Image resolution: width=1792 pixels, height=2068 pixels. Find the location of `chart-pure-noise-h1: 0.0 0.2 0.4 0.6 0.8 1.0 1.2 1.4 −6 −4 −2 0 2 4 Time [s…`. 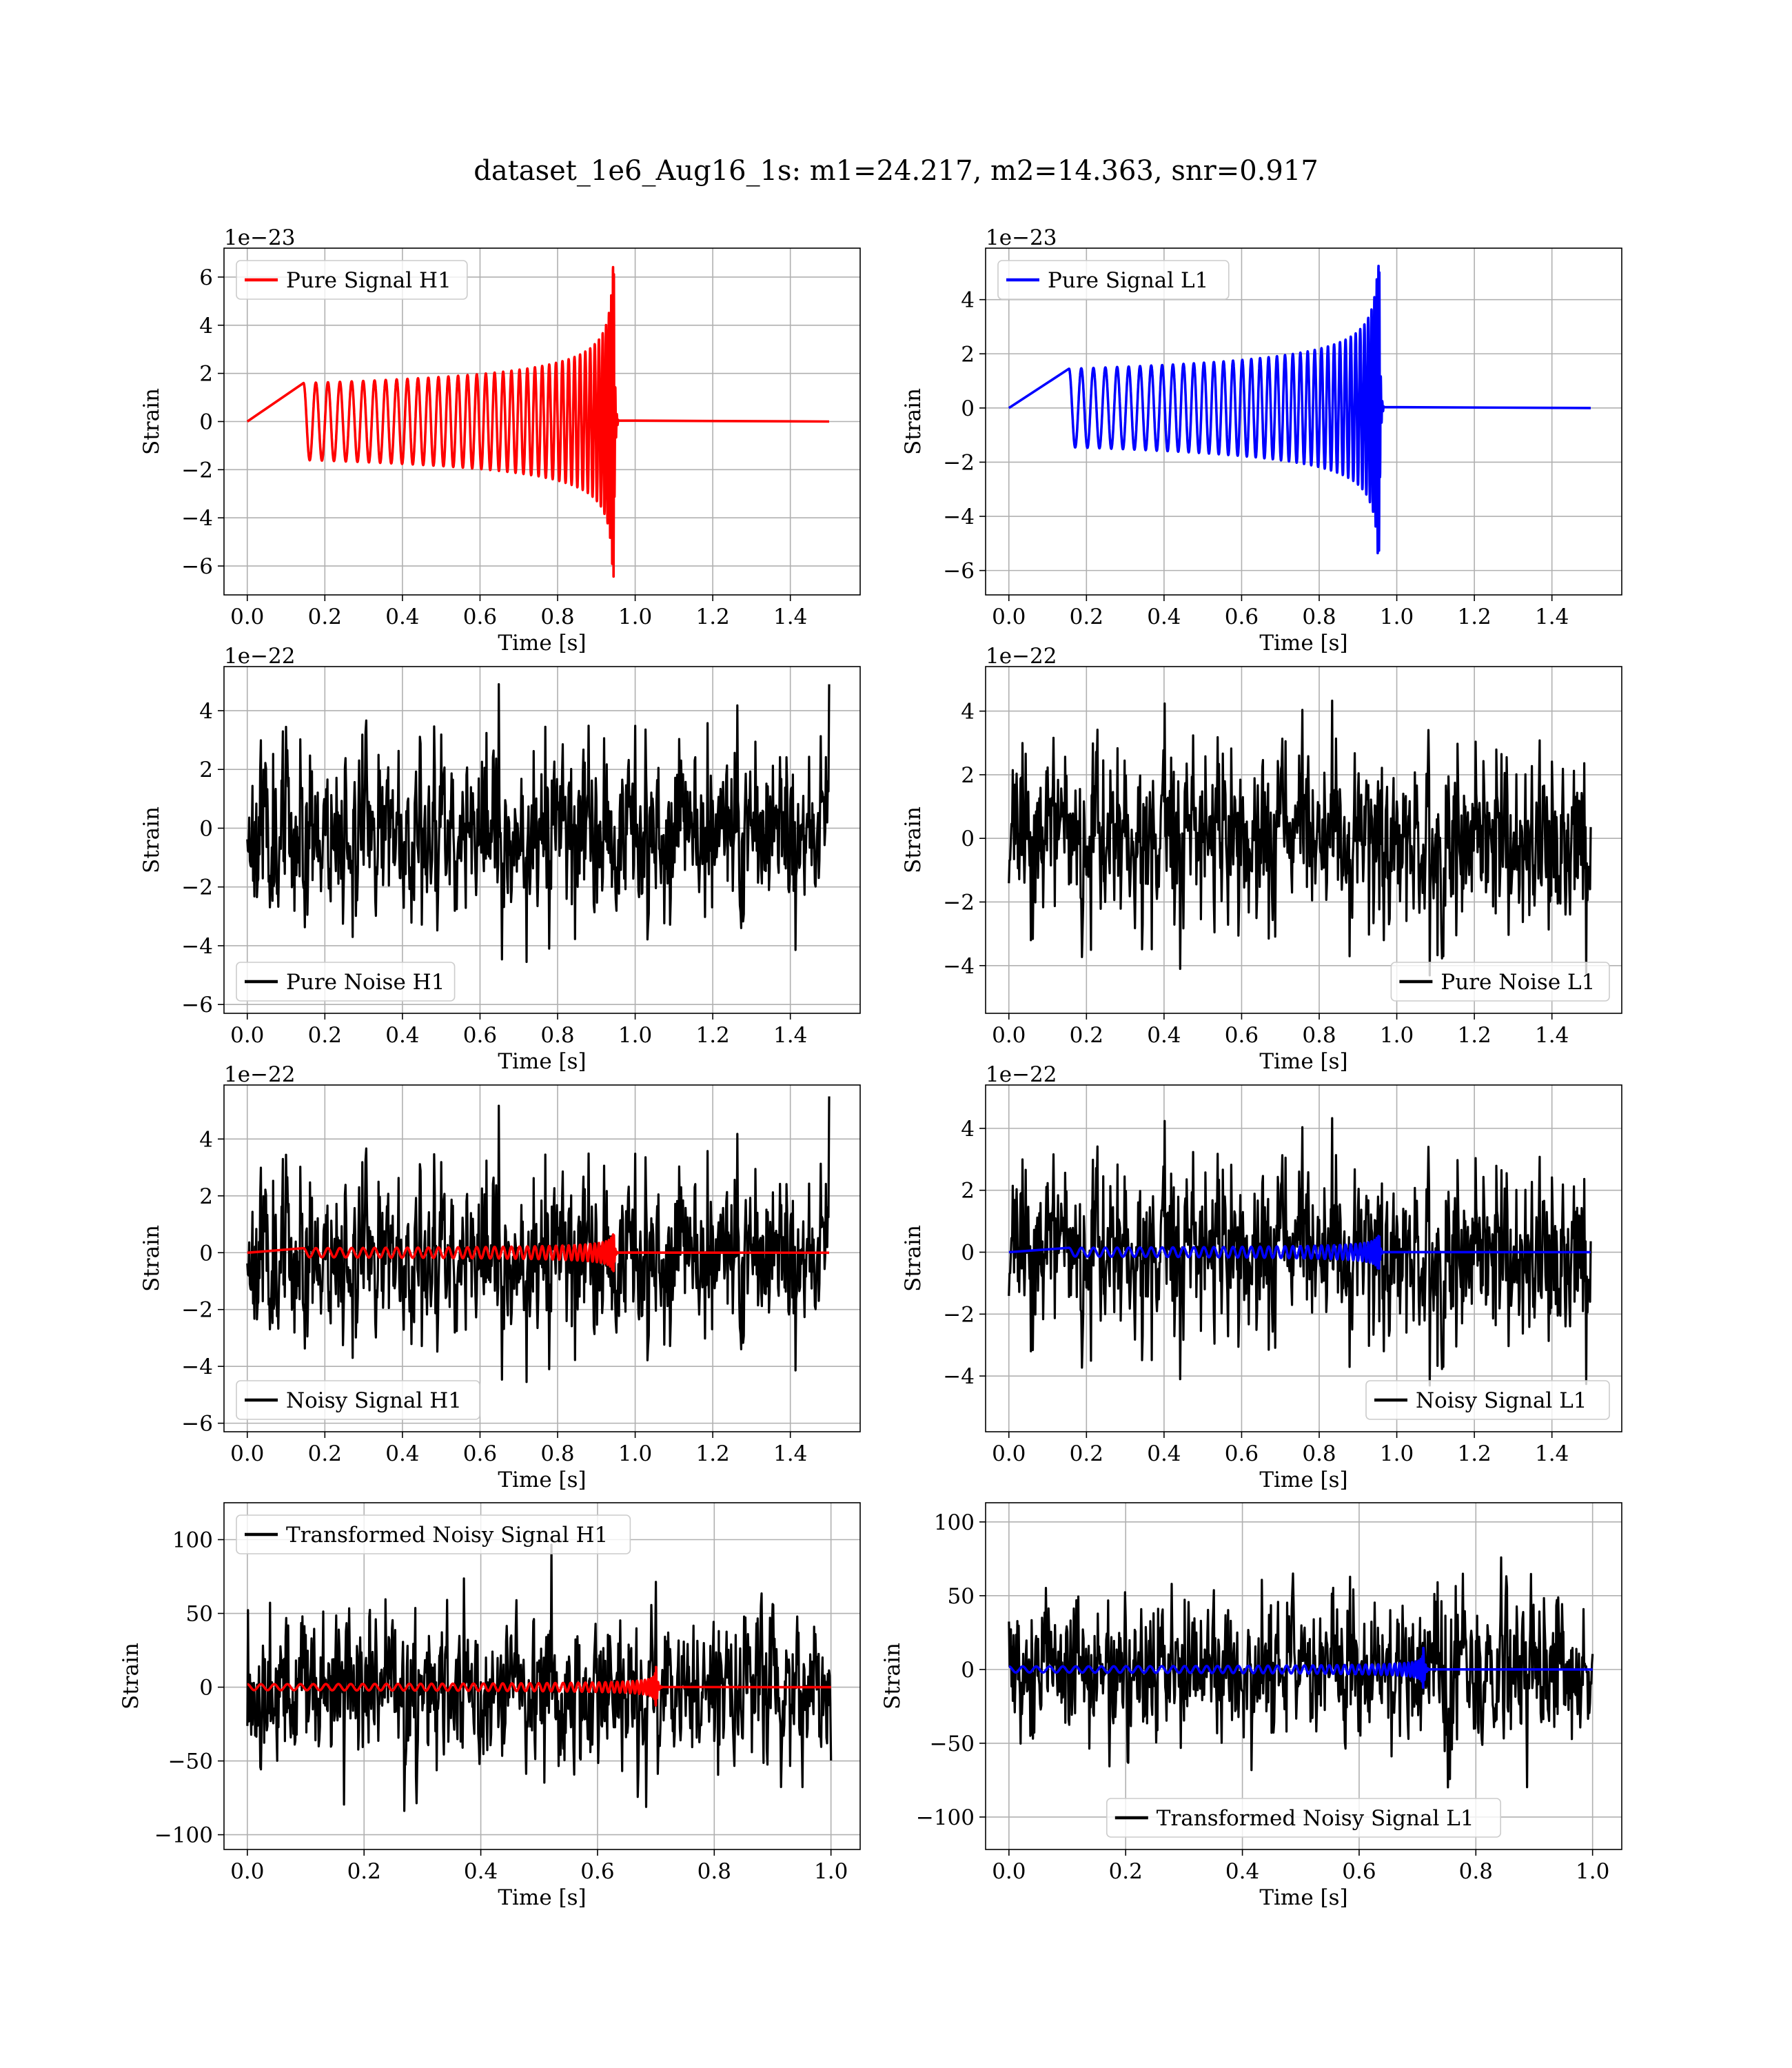

chart-pure-noise-h1: 0.0 0.2 0.4 0.6 0.8 1.0 1.2 1.4 −6 −4 −2 0 2 4 Time [s… is located at coordinates (500, 859).